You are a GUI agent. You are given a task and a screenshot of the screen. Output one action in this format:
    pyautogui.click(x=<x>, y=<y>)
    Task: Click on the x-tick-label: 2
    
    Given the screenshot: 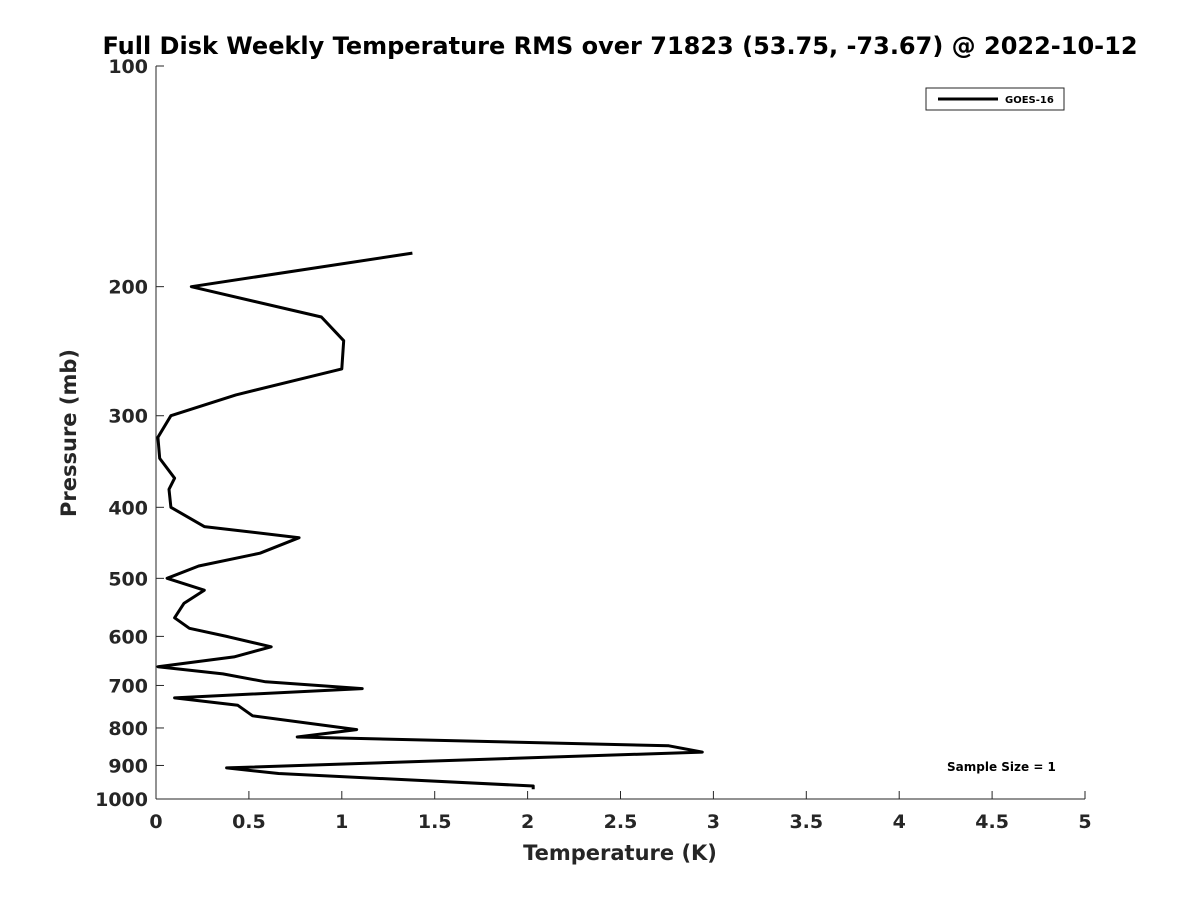 What is the action you would take?
    pyautogui.click(x=527, y=822)
    